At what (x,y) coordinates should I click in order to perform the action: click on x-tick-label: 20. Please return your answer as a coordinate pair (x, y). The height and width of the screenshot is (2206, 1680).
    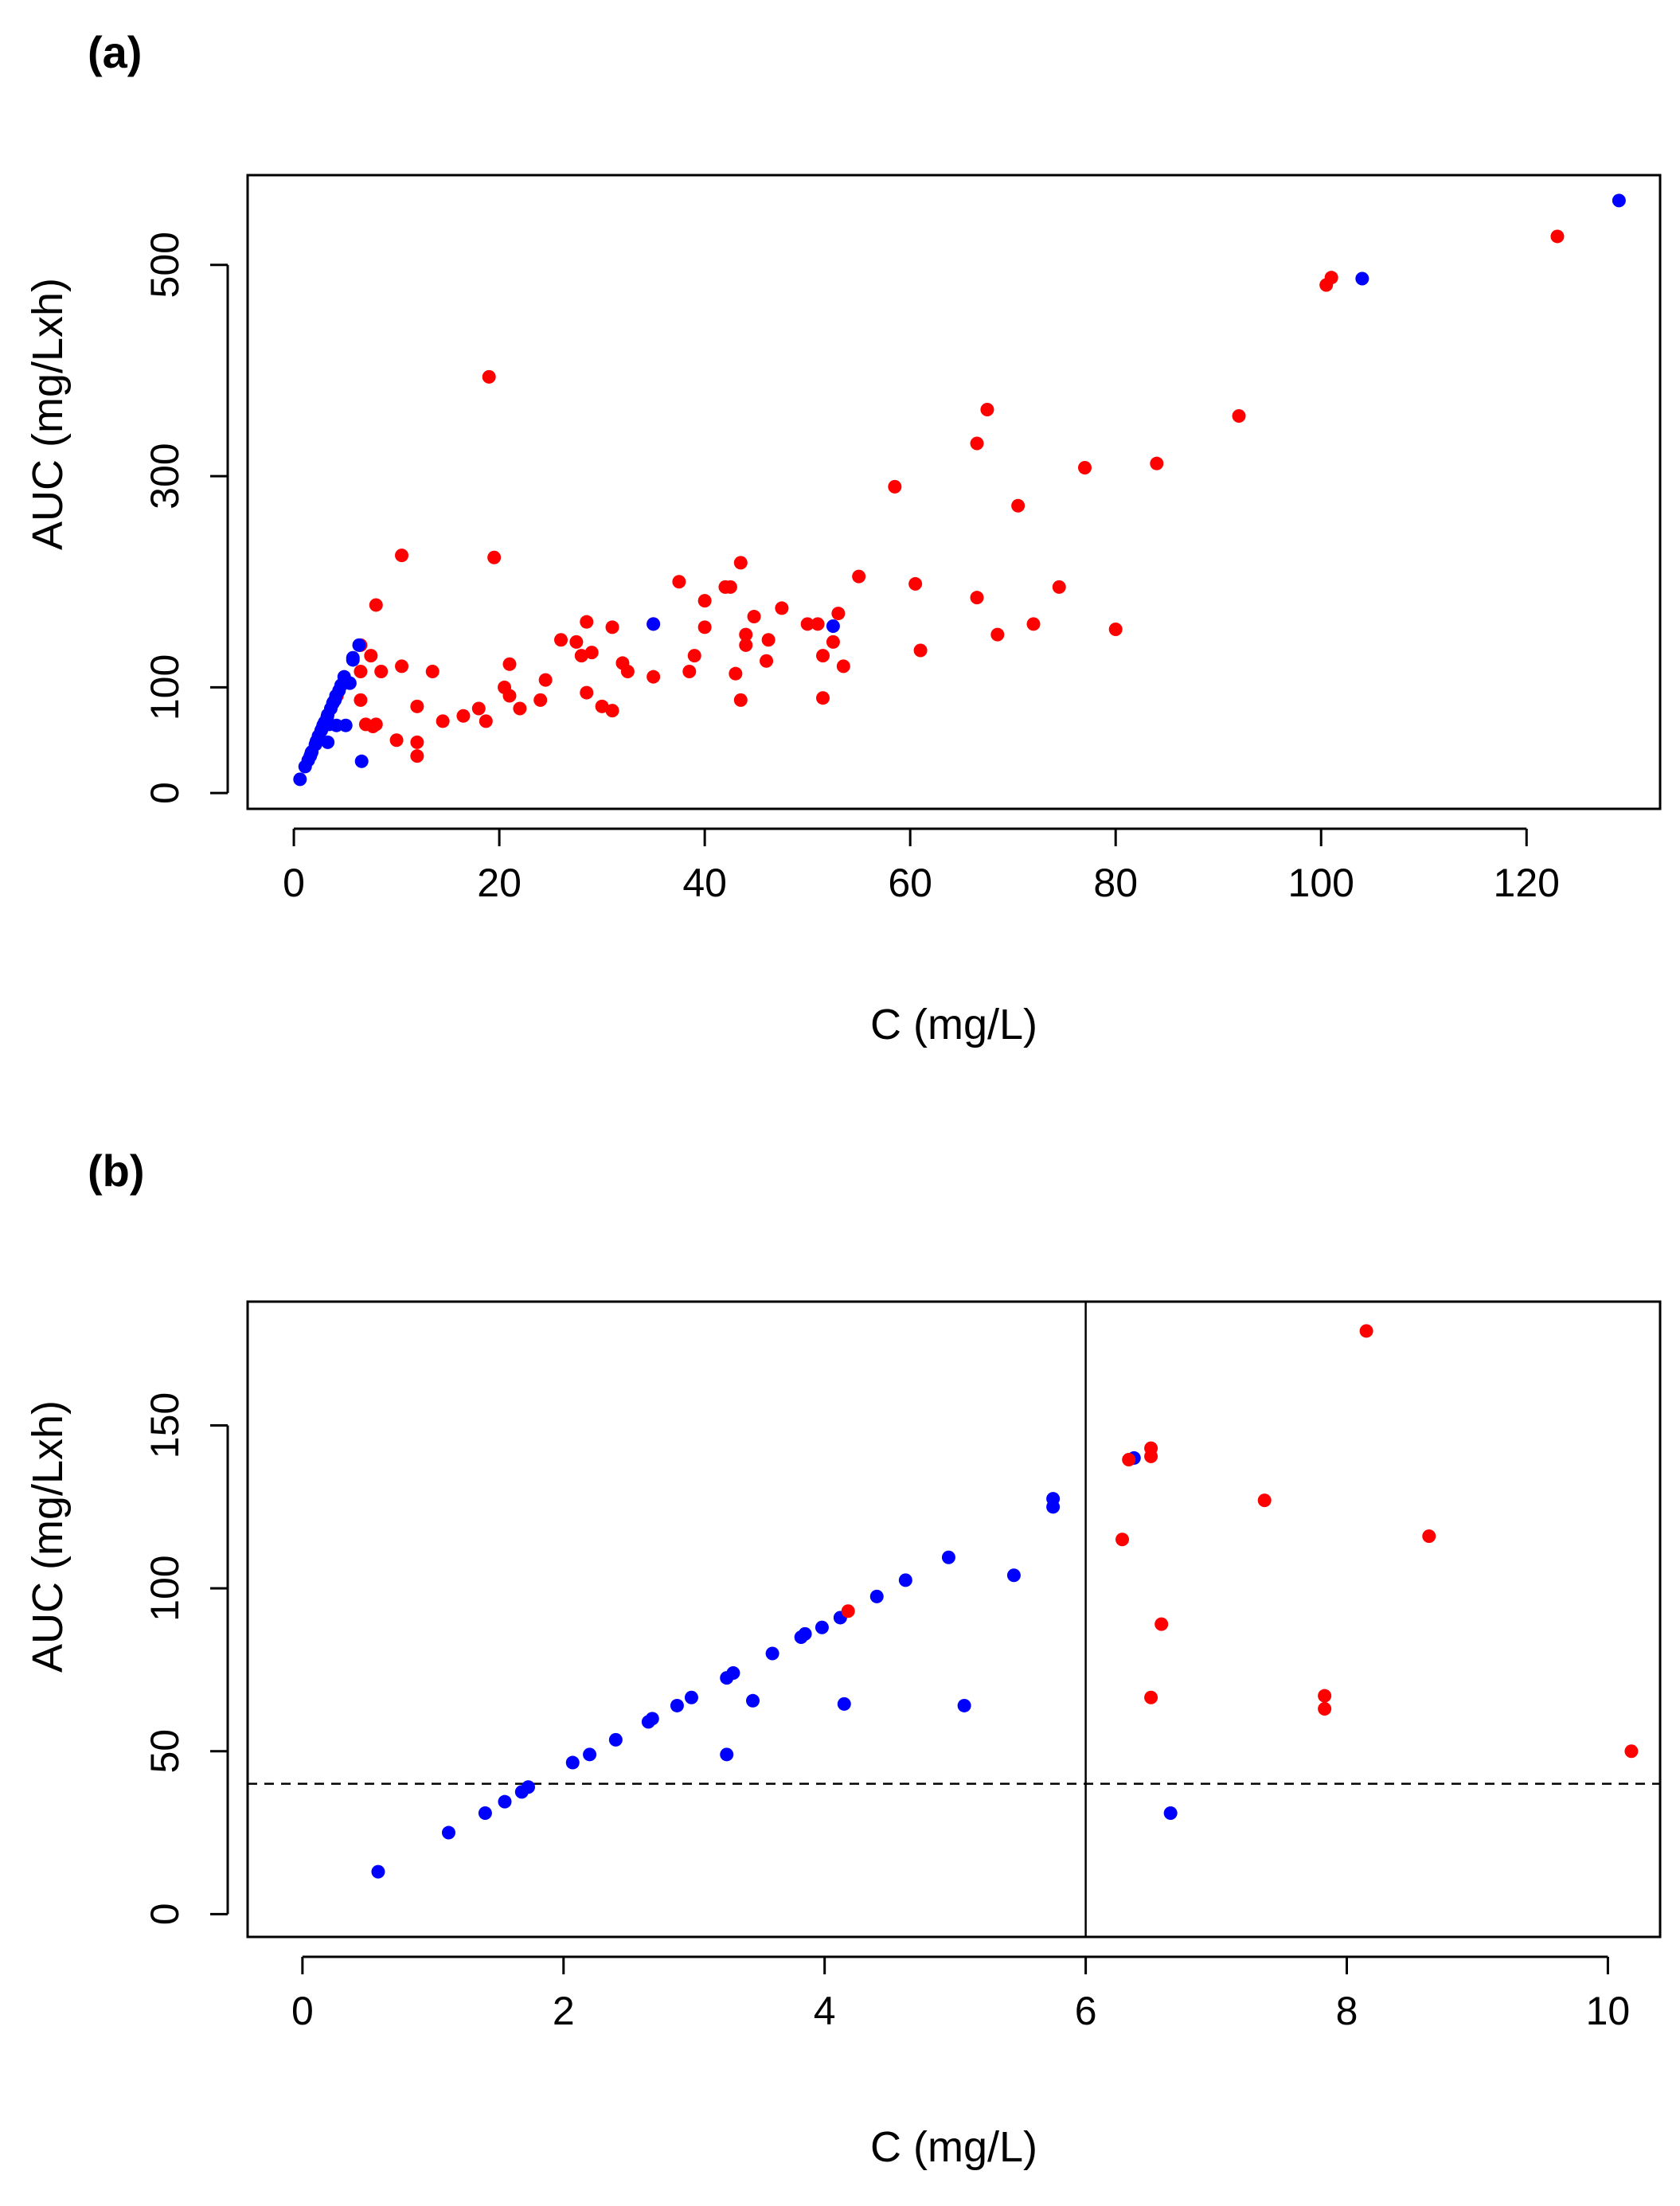
    Looking at the image, I should click on (499, 883).